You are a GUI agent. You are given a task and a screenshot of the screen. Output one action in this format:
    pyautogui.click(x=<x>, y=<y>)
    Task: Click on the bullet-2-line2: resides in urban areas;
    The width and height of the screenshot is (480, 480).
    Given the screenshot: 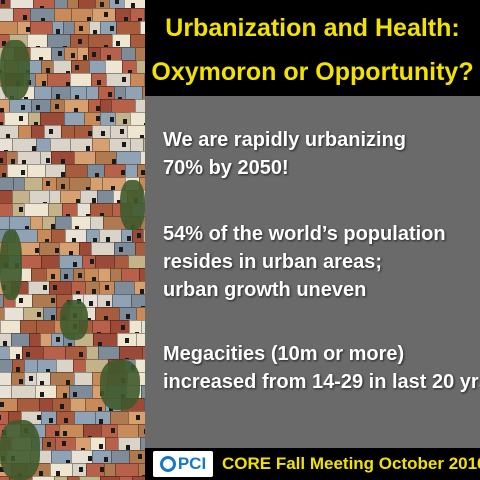 What is the action you would take?
    pyautogui.click(x=272, y=262)
    